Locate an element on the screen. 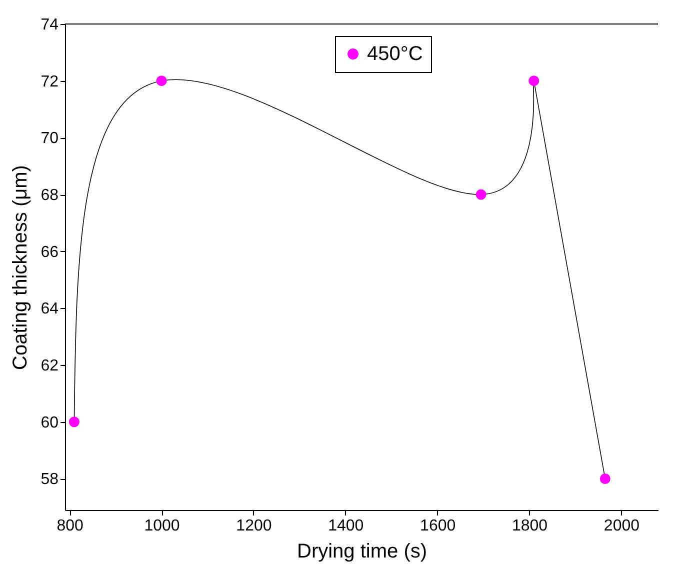 Image resolution: width=679 pixels, height=579 pixels. y-tick-label: 60 is located at coordinates (49, 423).